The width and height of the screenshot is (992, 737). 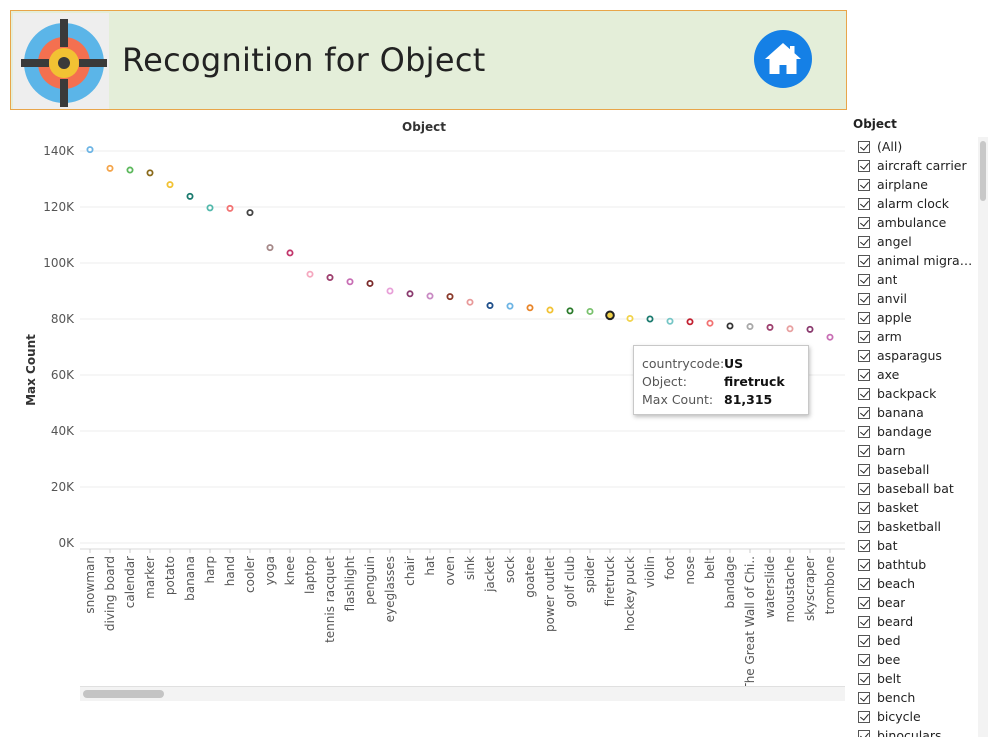 I want to click on filter-item: arm, so click(x=917, y=336).